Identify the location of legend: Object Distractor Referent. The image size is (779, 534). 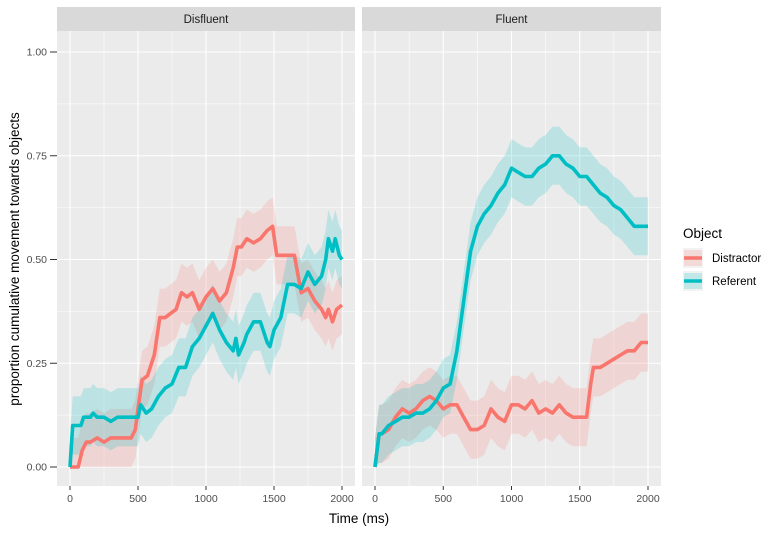
(722, 258).